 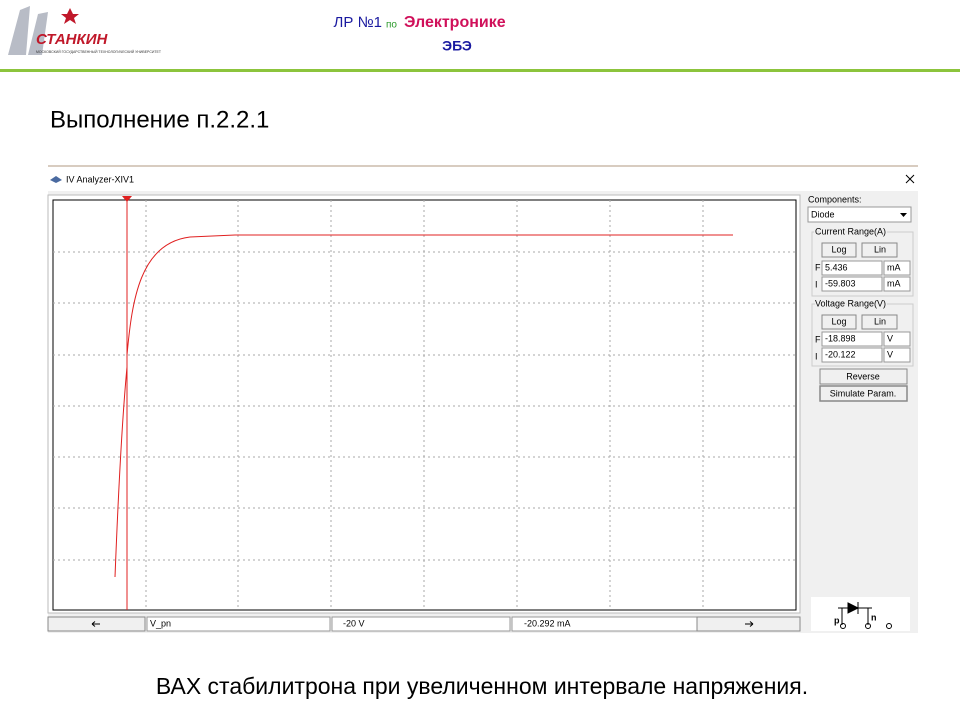 What do you see at coordinates (890, 354) in the screenshot?
I see `i-unit: V` at bounding box center [890, 354].